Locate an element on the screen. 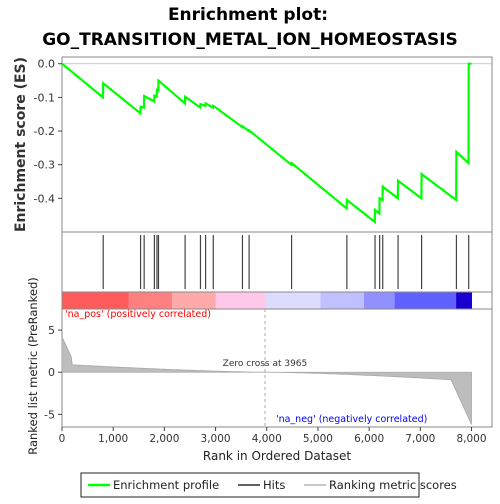 The width and height of the screenshot is (500, 504). hits-panel is located at coordinates (277, 262).